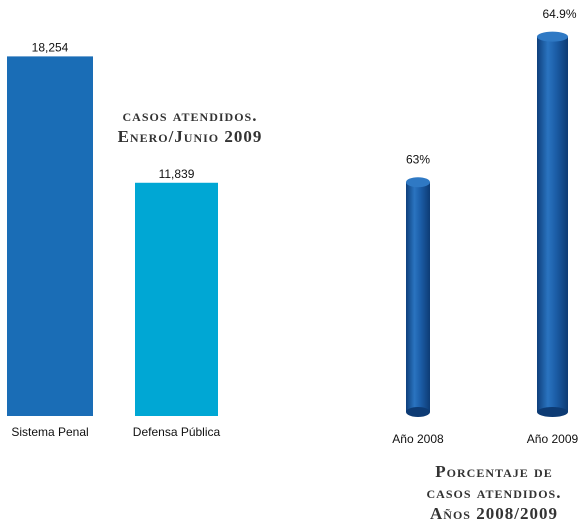  What do you see at coordinates (177, 432) in the screenshot?
I see `category-label: Defensa Pública` at bounding box center [177, 432].